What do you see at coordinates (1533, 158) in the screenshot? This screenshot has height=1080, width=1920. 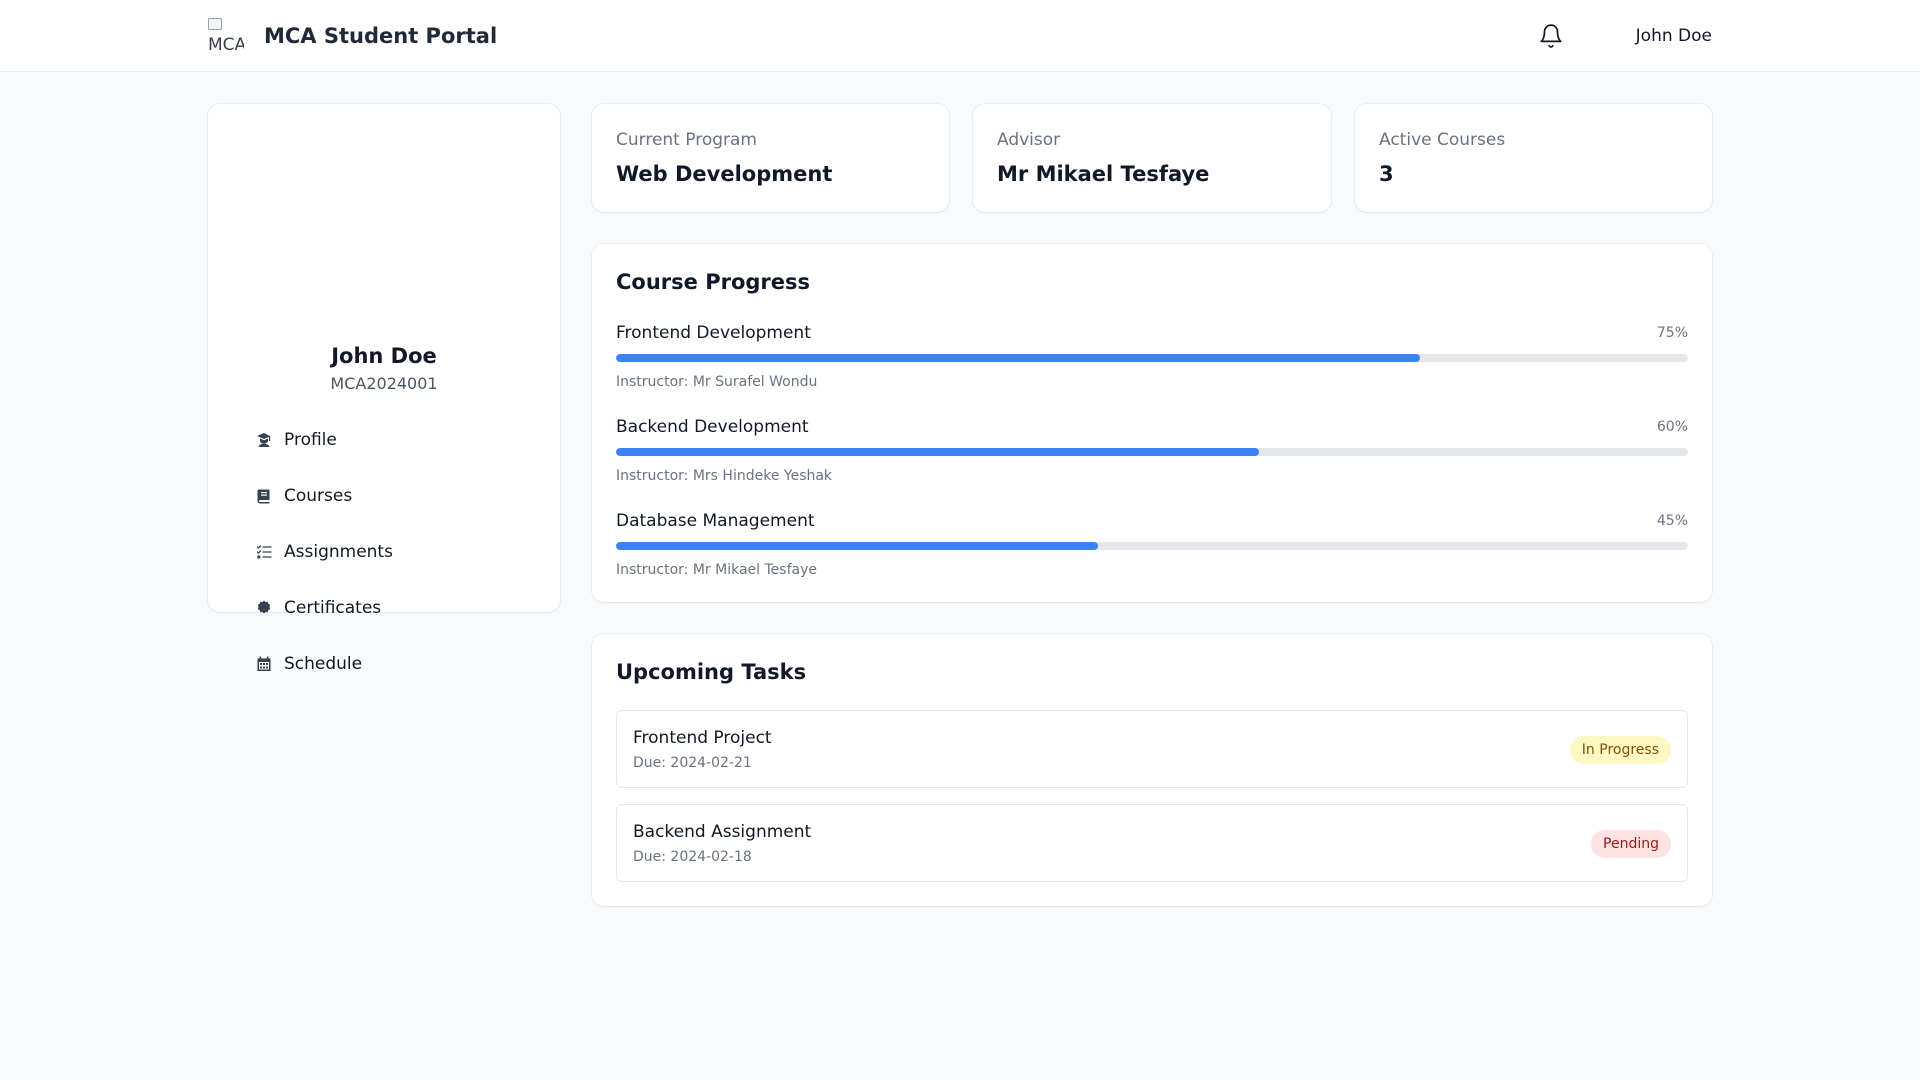 I see `stat-card-active-courses: Active Courses 3` at bounding box center [1533, 158].